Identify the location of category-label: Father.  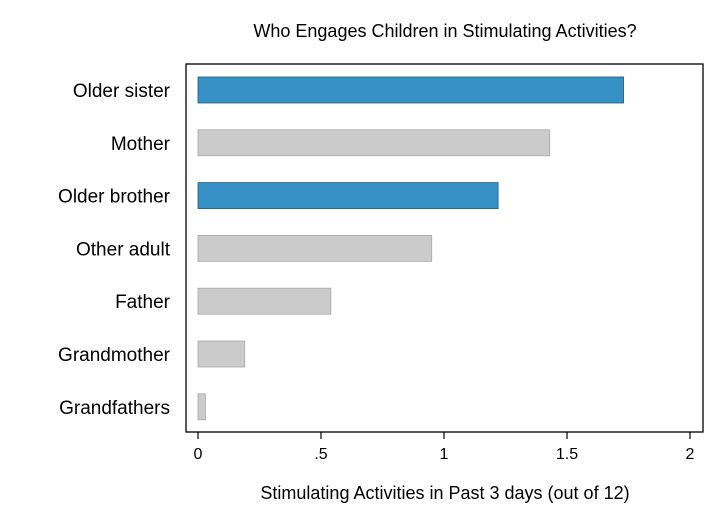
(143, 302).